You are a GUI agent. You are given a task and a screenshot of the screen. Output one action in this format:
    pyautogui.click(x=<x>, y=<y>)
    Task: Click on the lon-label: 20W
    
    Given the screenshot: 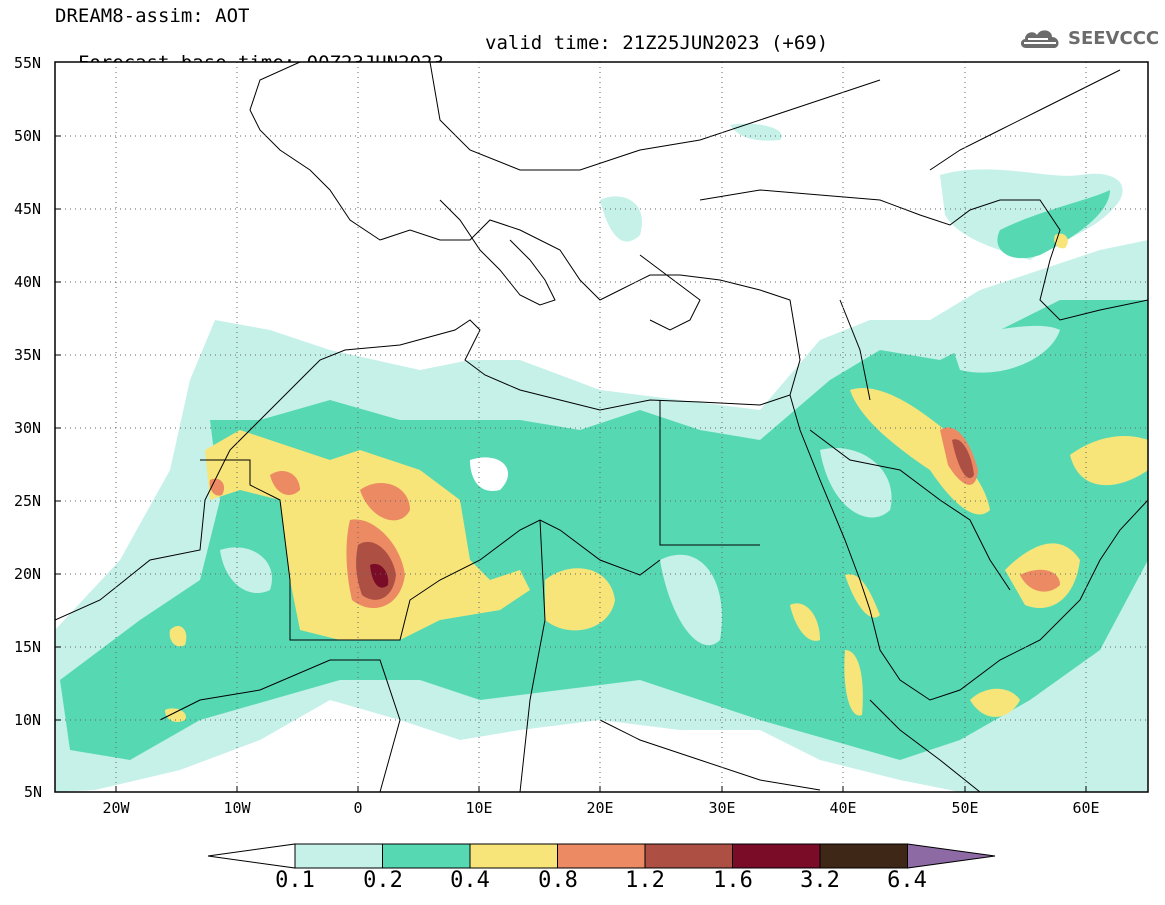 What is the action you would take?
    pyautogui.click(x=116, y=808)
    